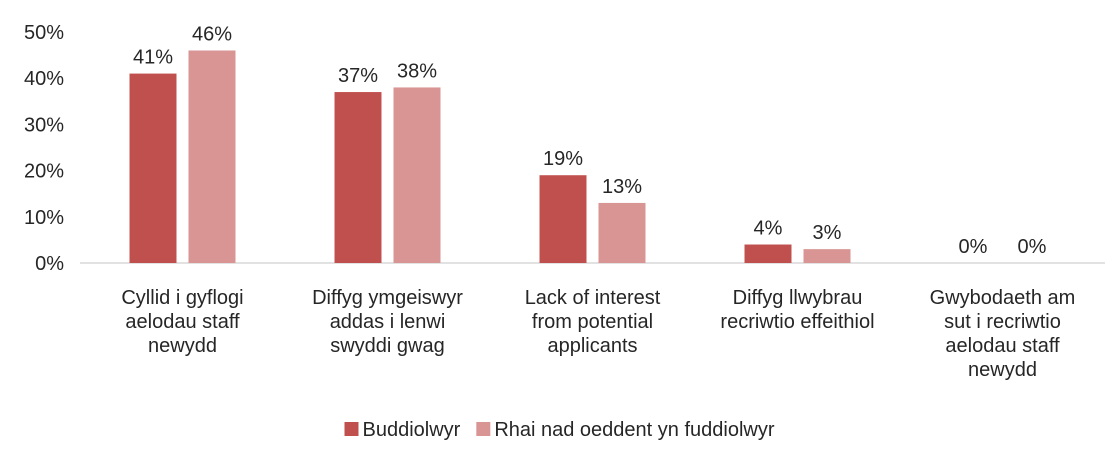  Describe the element at coordinates (44, 148) in the screenshot. I see `y-axis-ticks: 0% 10% 20% 30% 40% 50%` at that location.